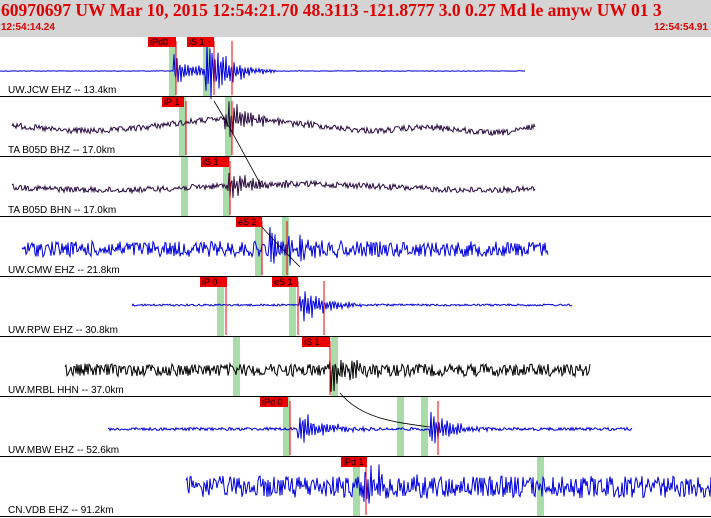 Image resolution: width=711 pixels, height=518 pixels. What do you see at coordinates (63, 450) in the screenshot?
I see `channel-label: UW.MBW EHZ -- 52.6km` at bounding box center [63, 450].